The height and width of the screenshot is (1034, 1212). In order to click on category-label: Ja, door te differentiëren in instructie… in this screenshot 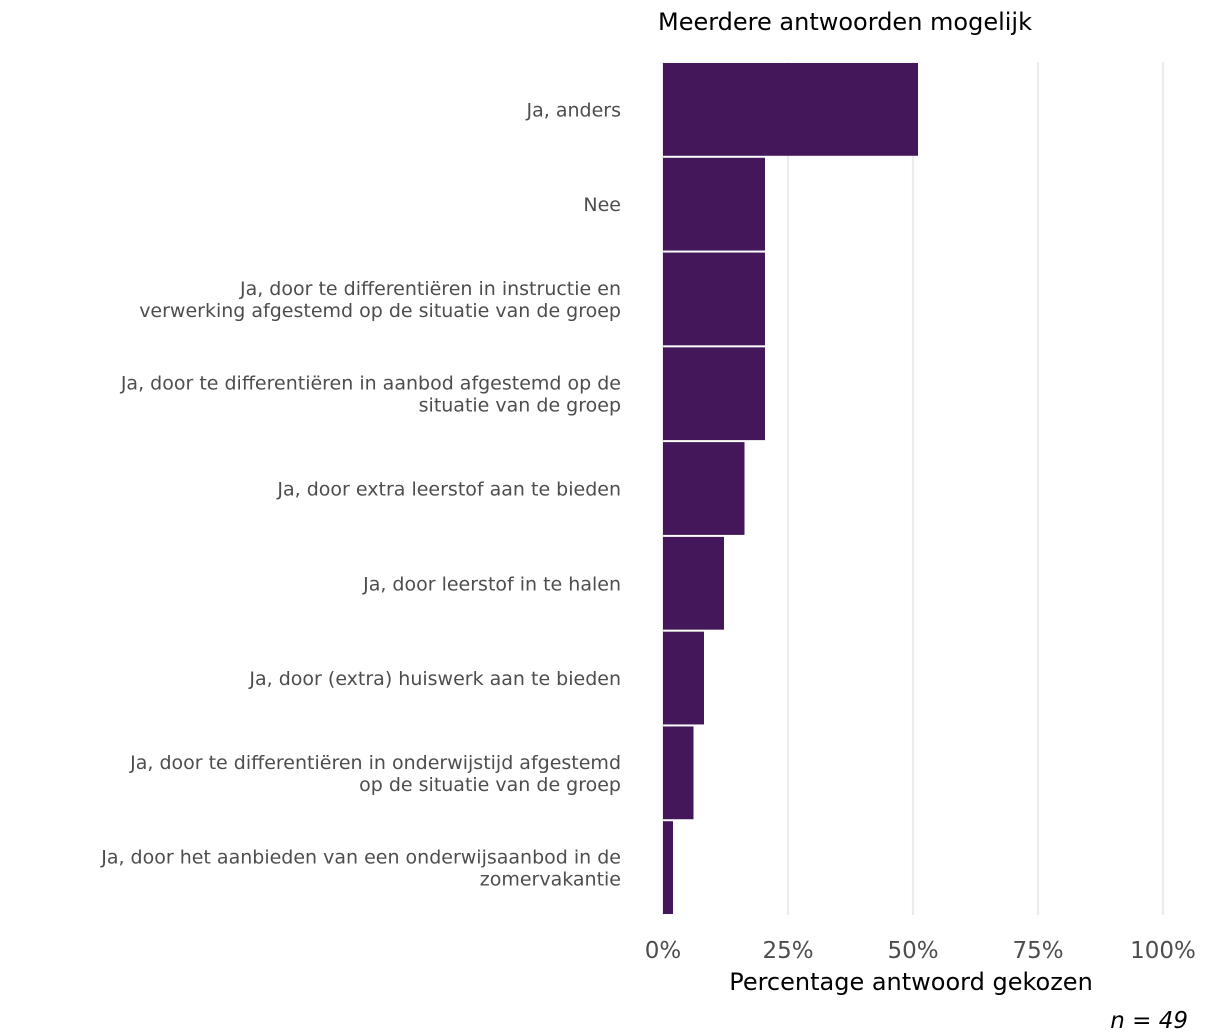, I will do `click(380, 300)`.